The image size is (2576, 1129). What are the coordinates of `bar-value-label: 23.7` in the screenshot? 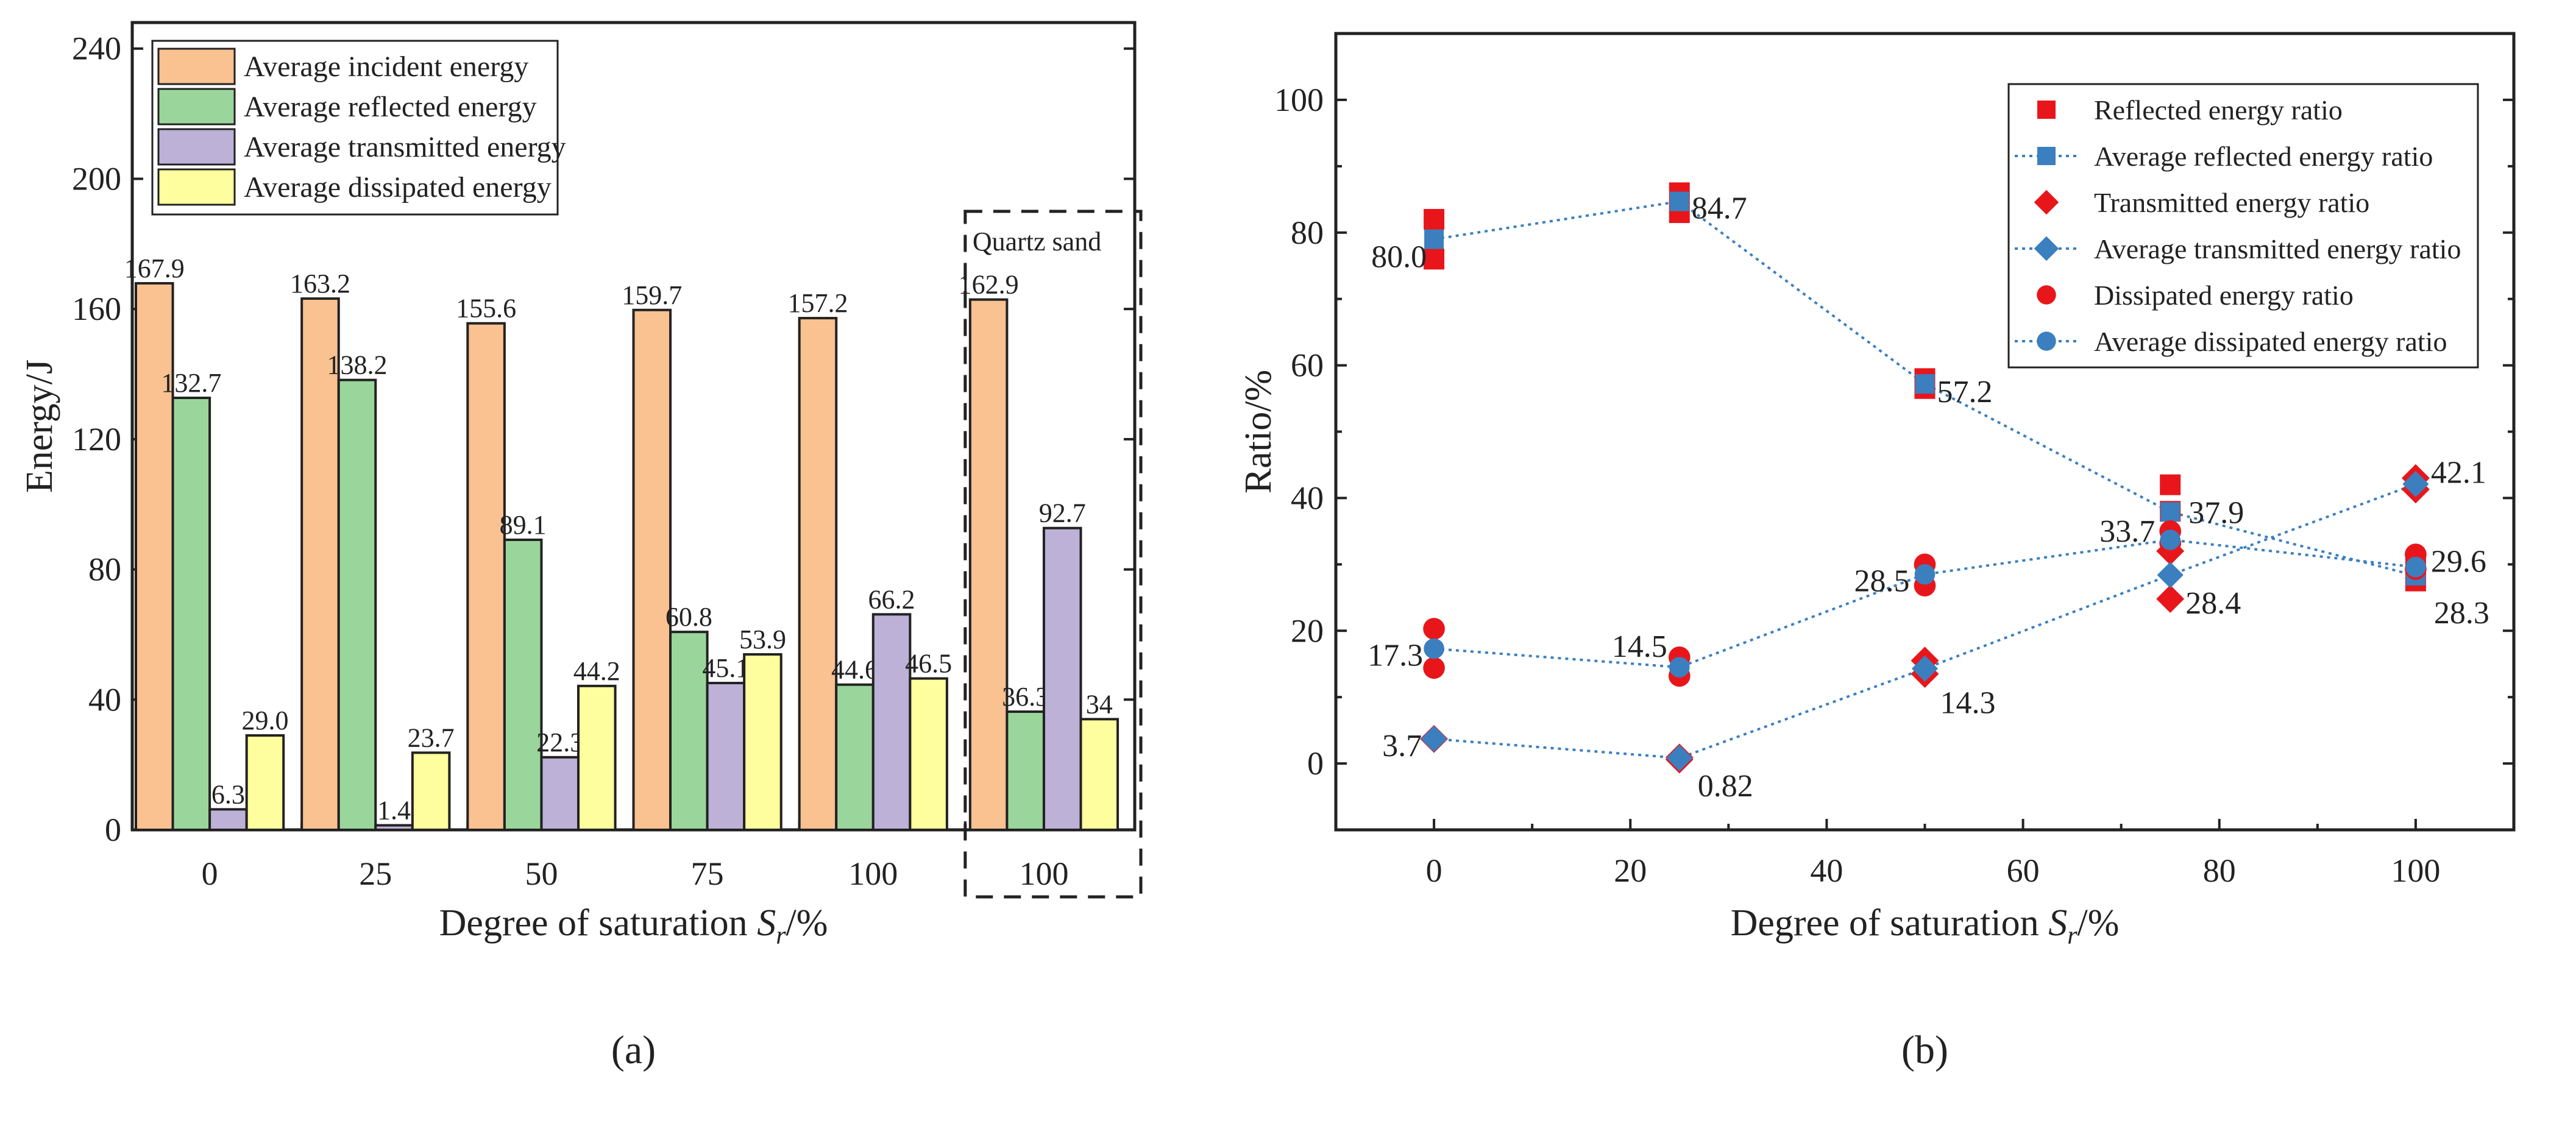 It's located at (432, 737).